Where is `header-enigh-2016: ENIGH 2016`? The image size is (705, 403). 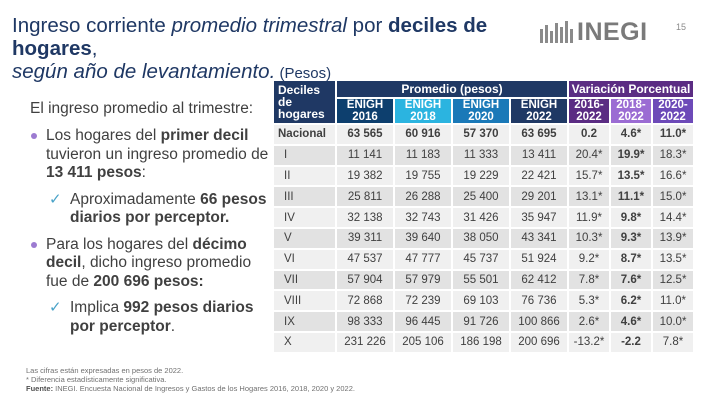
header-enigh-2016: ENIGH 2016 is located at coordinates (365, 111).